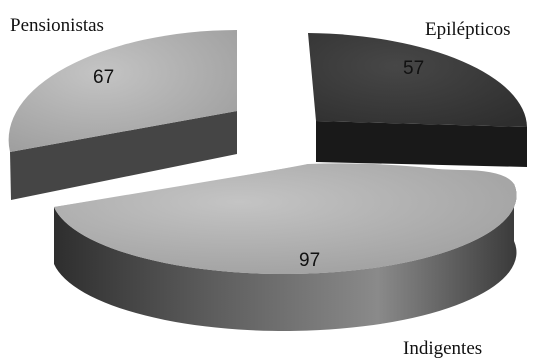 The height and width of the screenshot is (359, 537). Describe the element at coordinates (421, 144) in the screenshot. I see `slice-epilepticos-side` at that location.